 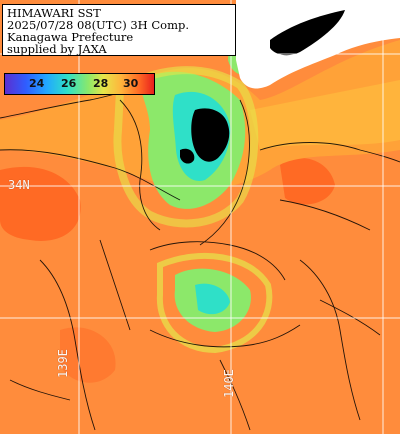 What do you see at coordinates (79, 84) in the screenshot?
I see `sst-colorbar: 24 26 28 30` at bounding box center [79, 84].